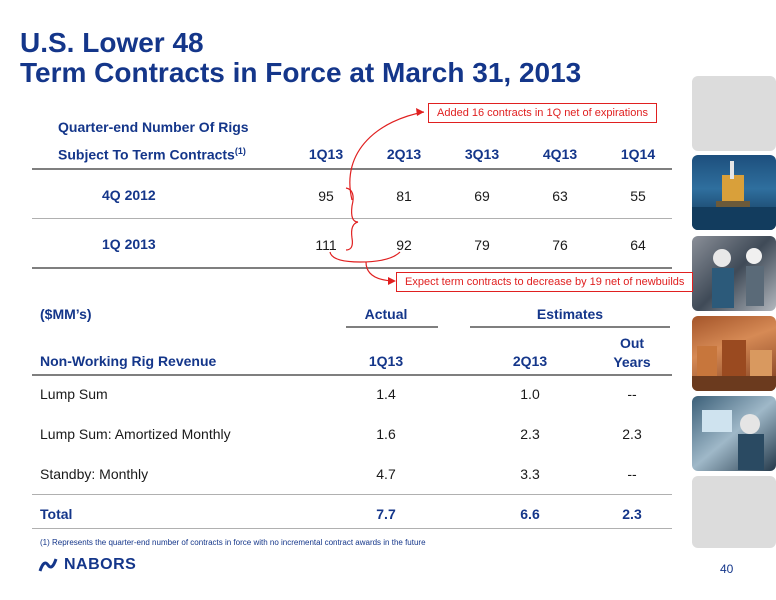 The width and height of the screenshot is (776, 600). What do you see at coordinates (632, 362) in the screenshot?
I see `out-years-line-2: Years` at bounding box center [632, 362].